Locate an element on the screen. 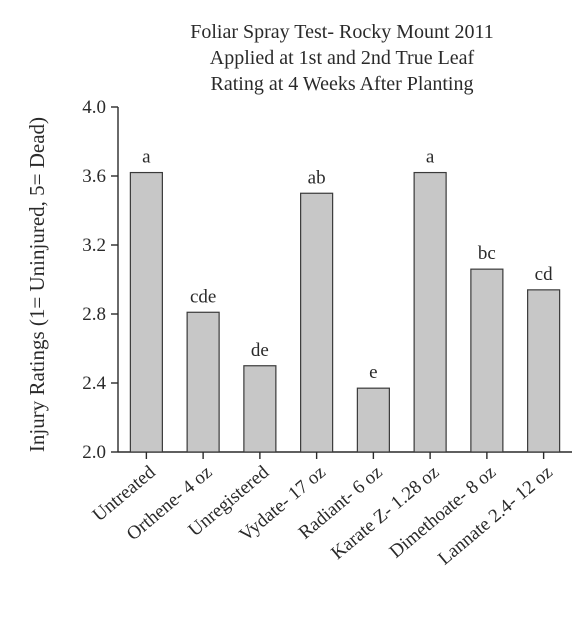 The width and height of the screenshot is (584, 619). y-tick-label: 3.6 is located at coordinates (94, 176).